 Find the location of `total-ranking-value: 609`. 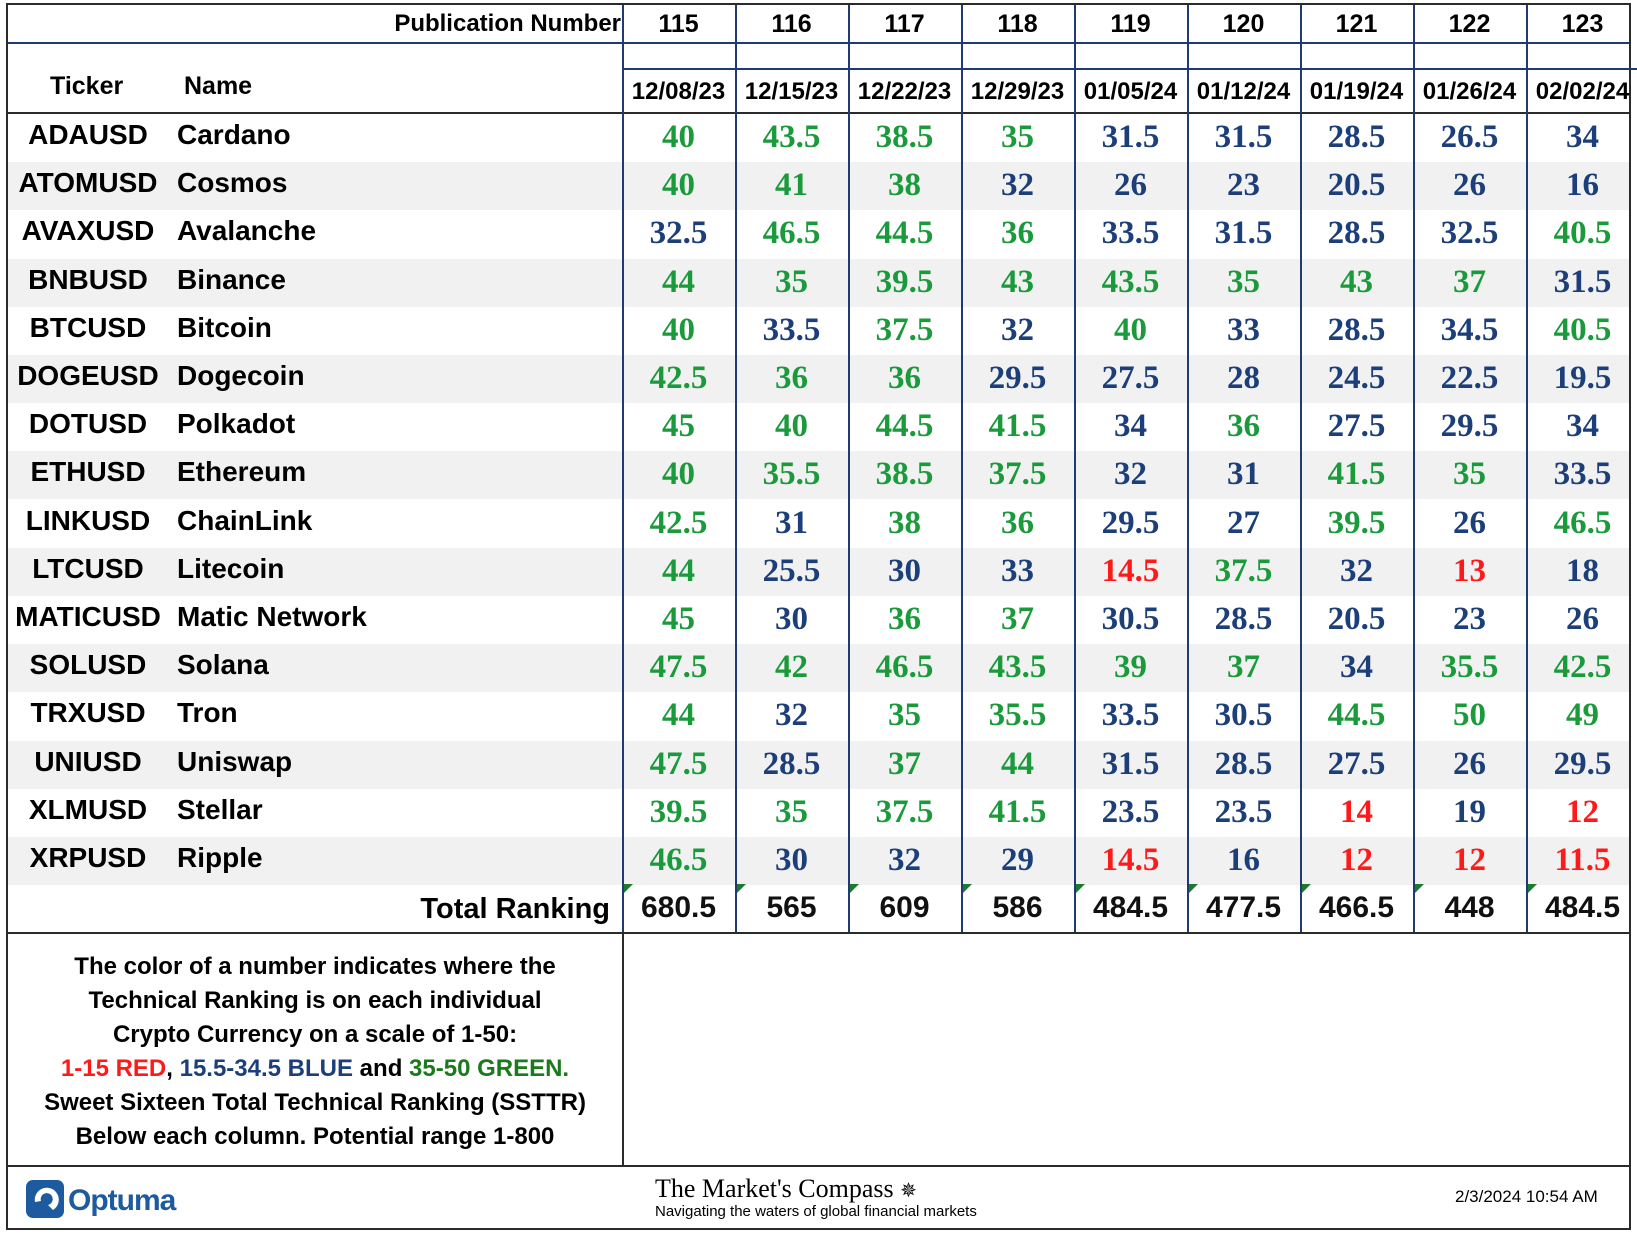

total-ranking-value: 609 is located at coordinates (904, 907).